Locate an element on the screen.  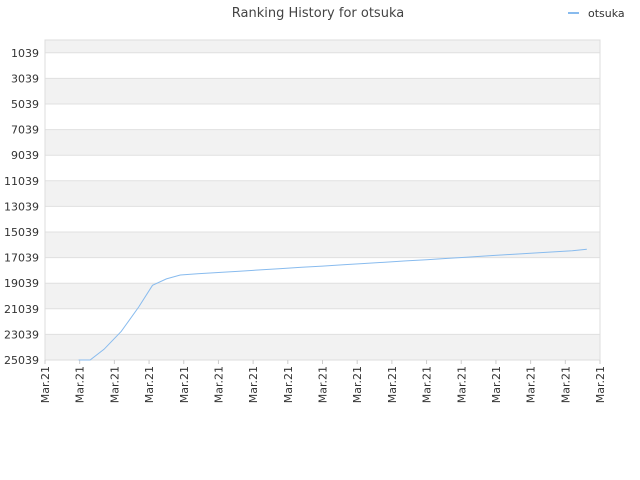
y-tick-label: 19039 is located at coordinates (21, 283).